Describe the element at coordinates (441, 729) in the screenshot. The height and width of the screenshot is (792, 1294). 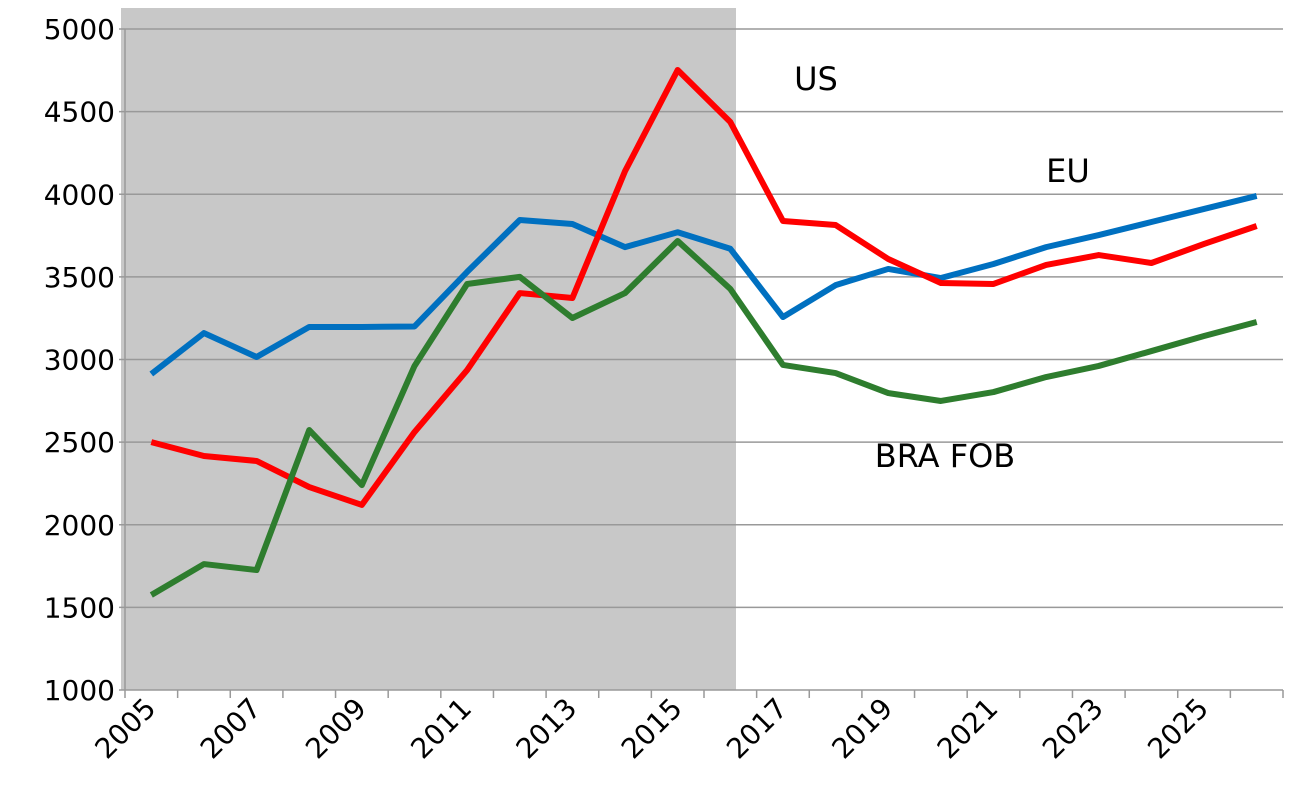
I see `x-tick-label: 2011` at that location.